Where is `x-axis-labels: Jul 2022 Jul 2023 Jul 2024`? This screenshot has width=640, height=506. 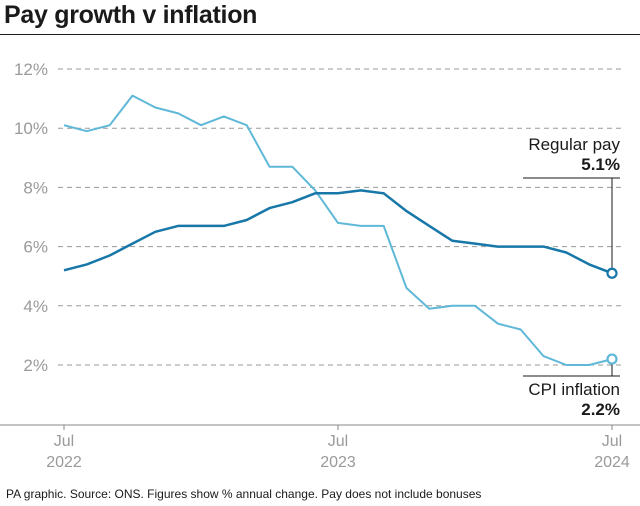 x-axis-labels: Jul 2022 Jul 2023 Jul 2024 is located at coordinates (338, 448).